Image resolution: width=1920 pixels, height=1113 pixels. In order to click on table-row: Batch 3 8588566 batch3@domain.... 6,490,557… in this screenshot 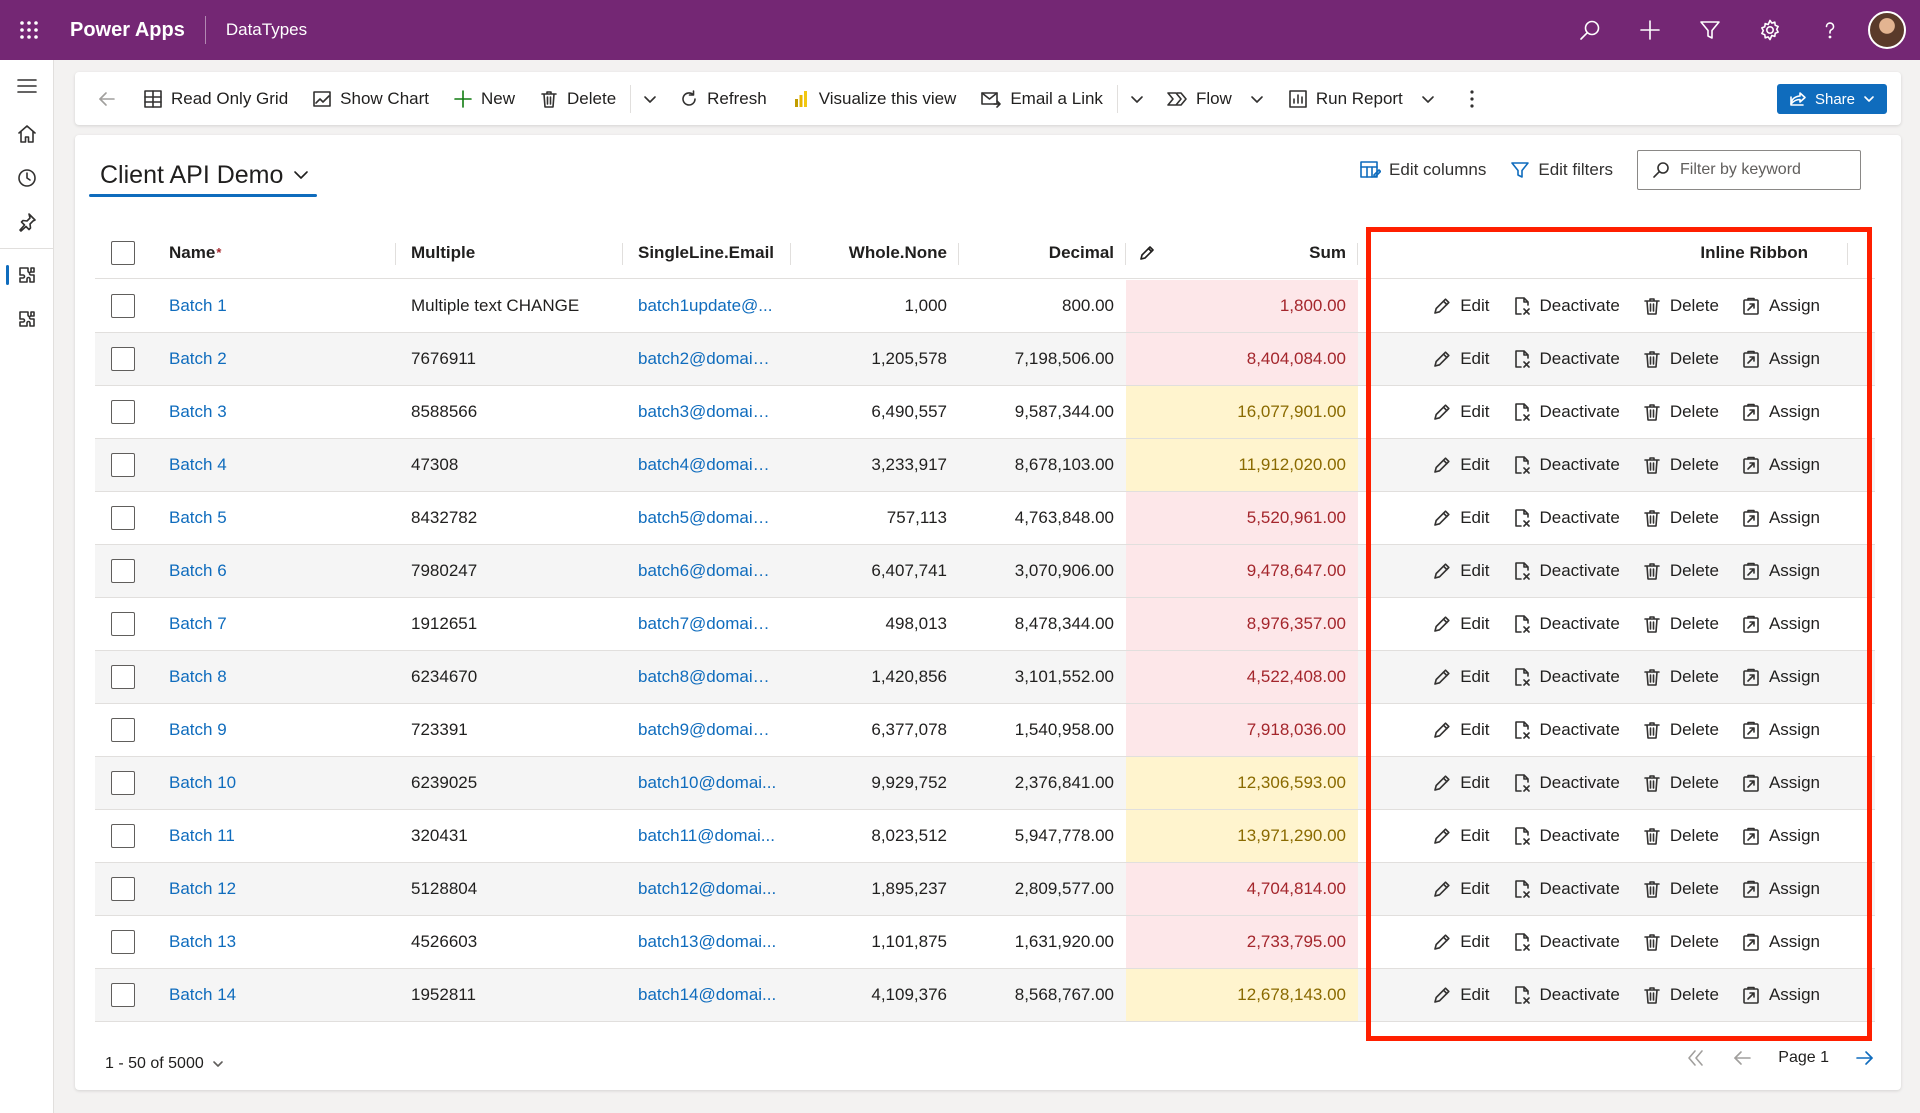, I will do `click(985, 412)`.